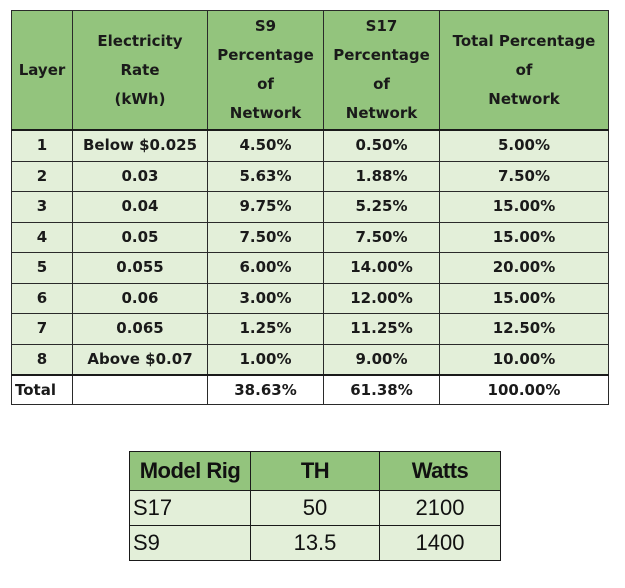 The image size is (625, 588). I want to click on table-row: 8 Above $0.07 1.00% 9.00% 10.00%, so click(310, 359).